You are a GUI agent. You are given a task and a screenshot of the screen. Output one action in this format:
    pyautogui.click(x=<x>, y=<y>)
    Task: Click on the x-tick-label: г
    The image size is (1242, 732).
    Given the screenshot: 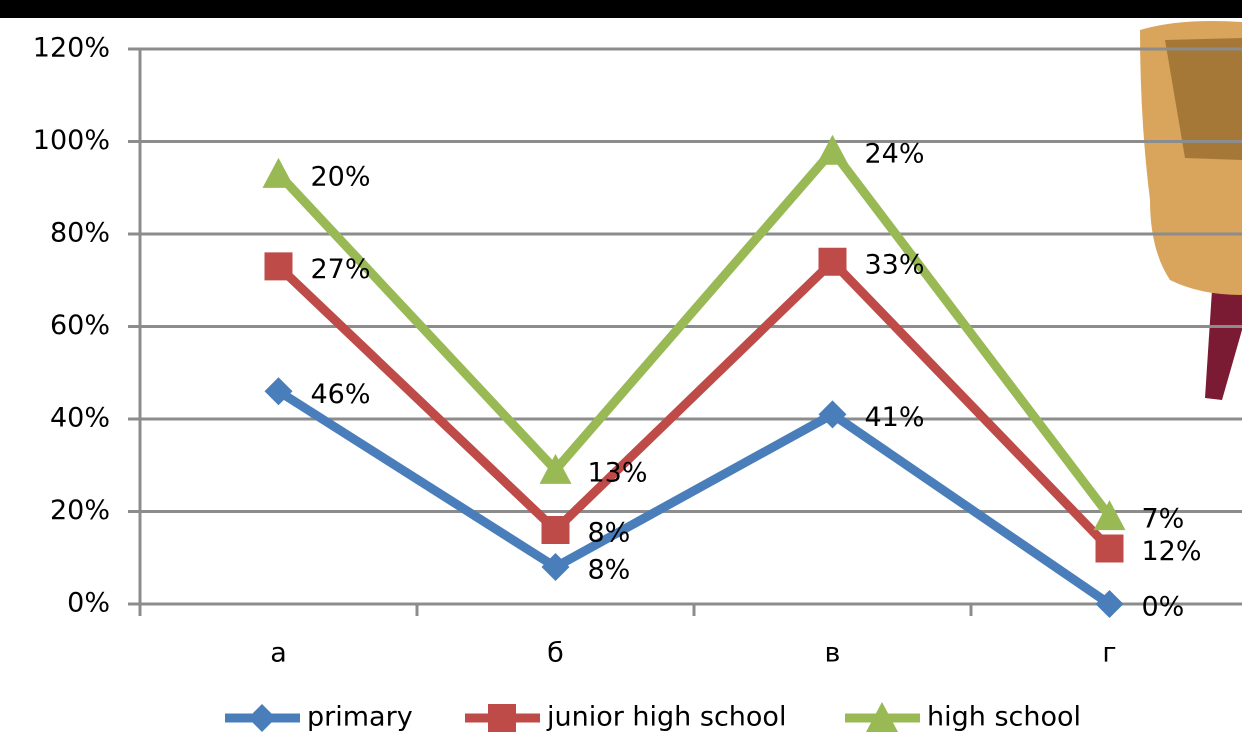 What is the action you would take?
    pyautogui.click(x=1109, y=653)
    